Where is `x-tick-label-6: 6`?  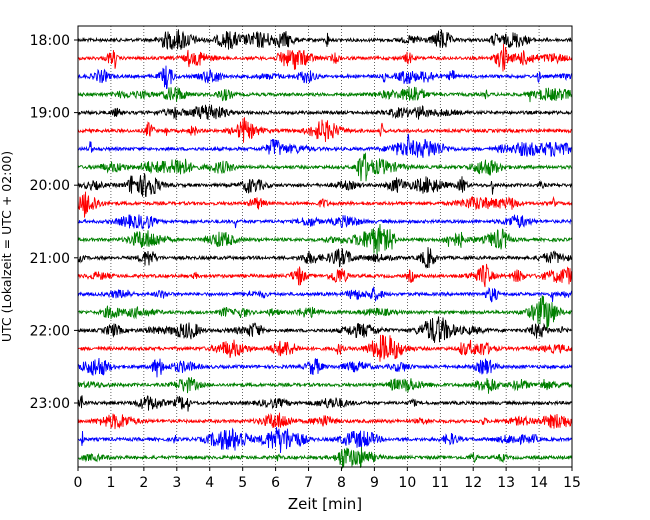 x-tick-label-6: 6 is located at coordinates (275, 483).